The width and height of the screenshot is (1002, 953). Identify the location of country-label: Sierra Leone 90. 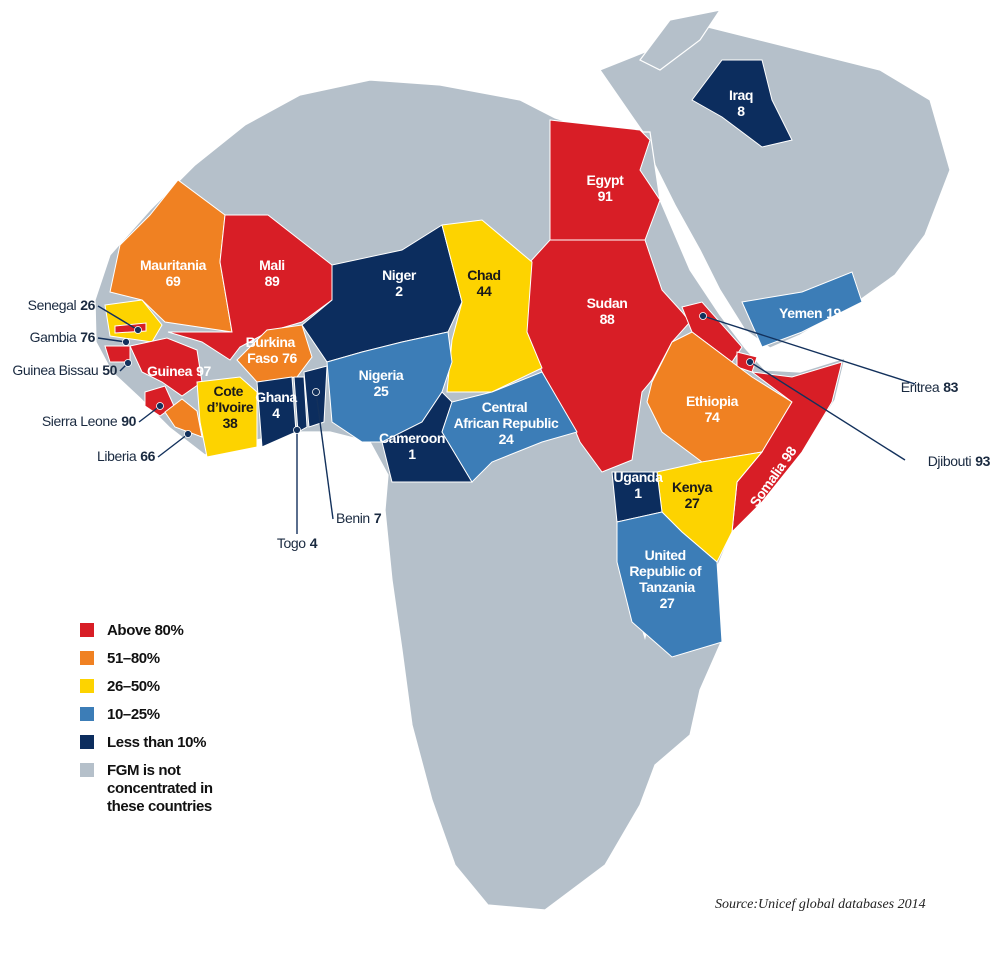
(89, 421).